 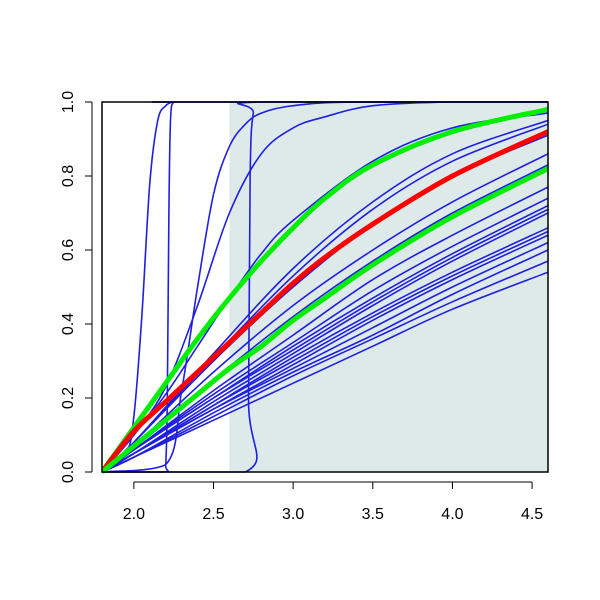 I want to click on x-tick-label: 4.5, so click(x=532, y=514).